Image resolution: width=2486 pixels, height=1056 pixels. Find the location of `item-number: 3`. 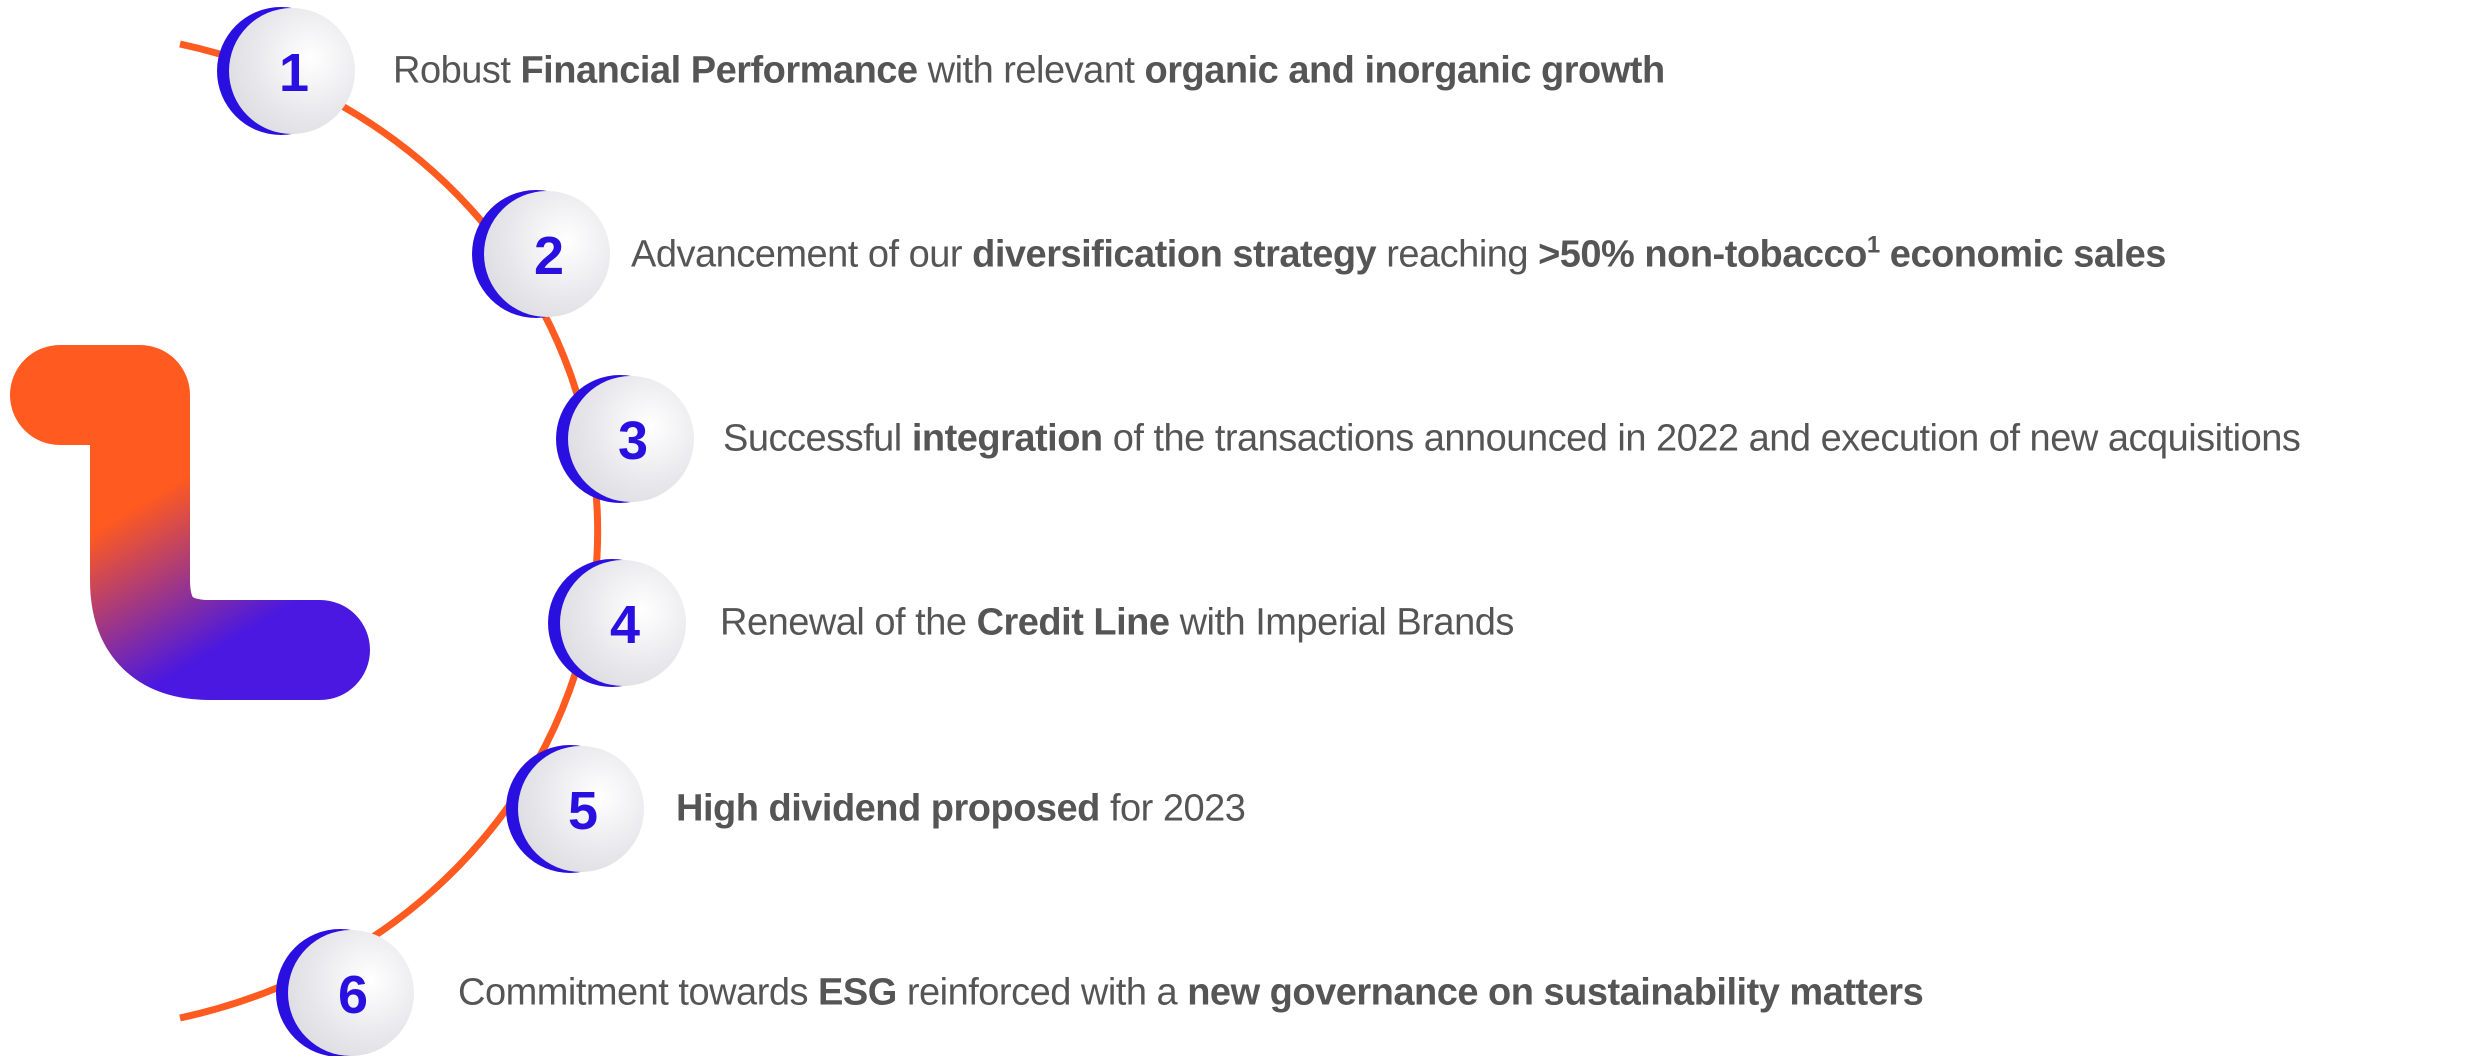

item-number: 3 is located at coordinates (633, 441).